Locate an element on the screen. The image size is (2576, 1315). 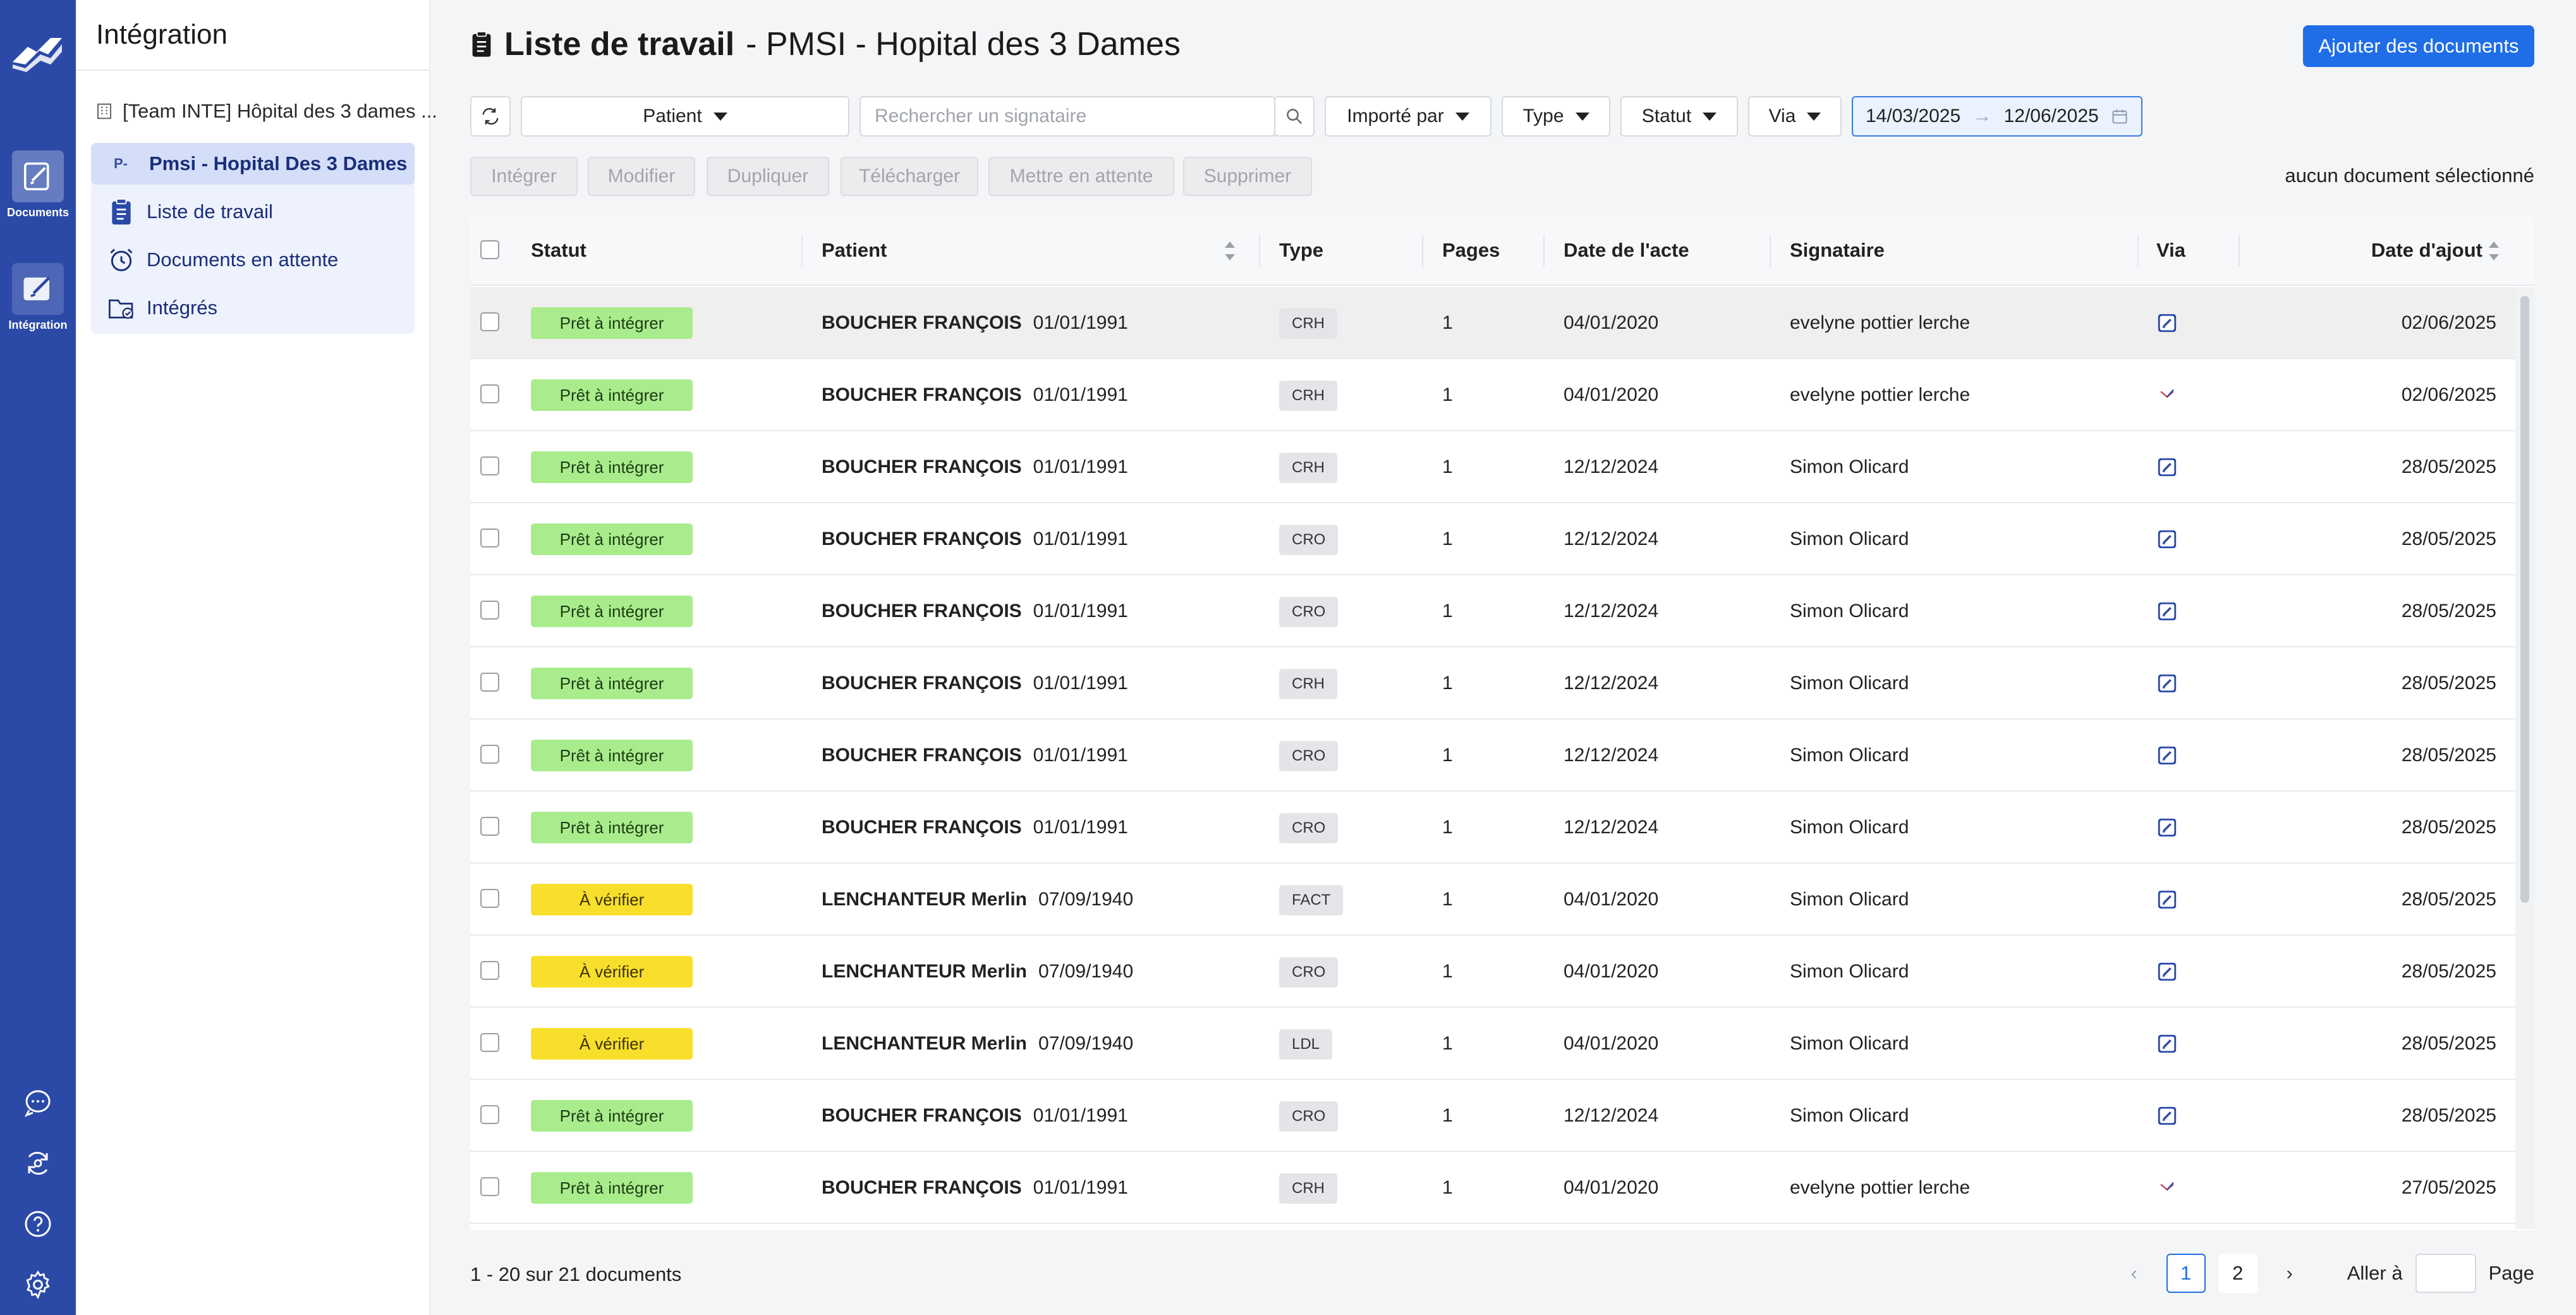
rail-item-documents: Documents is located at coordinates (38, 184).